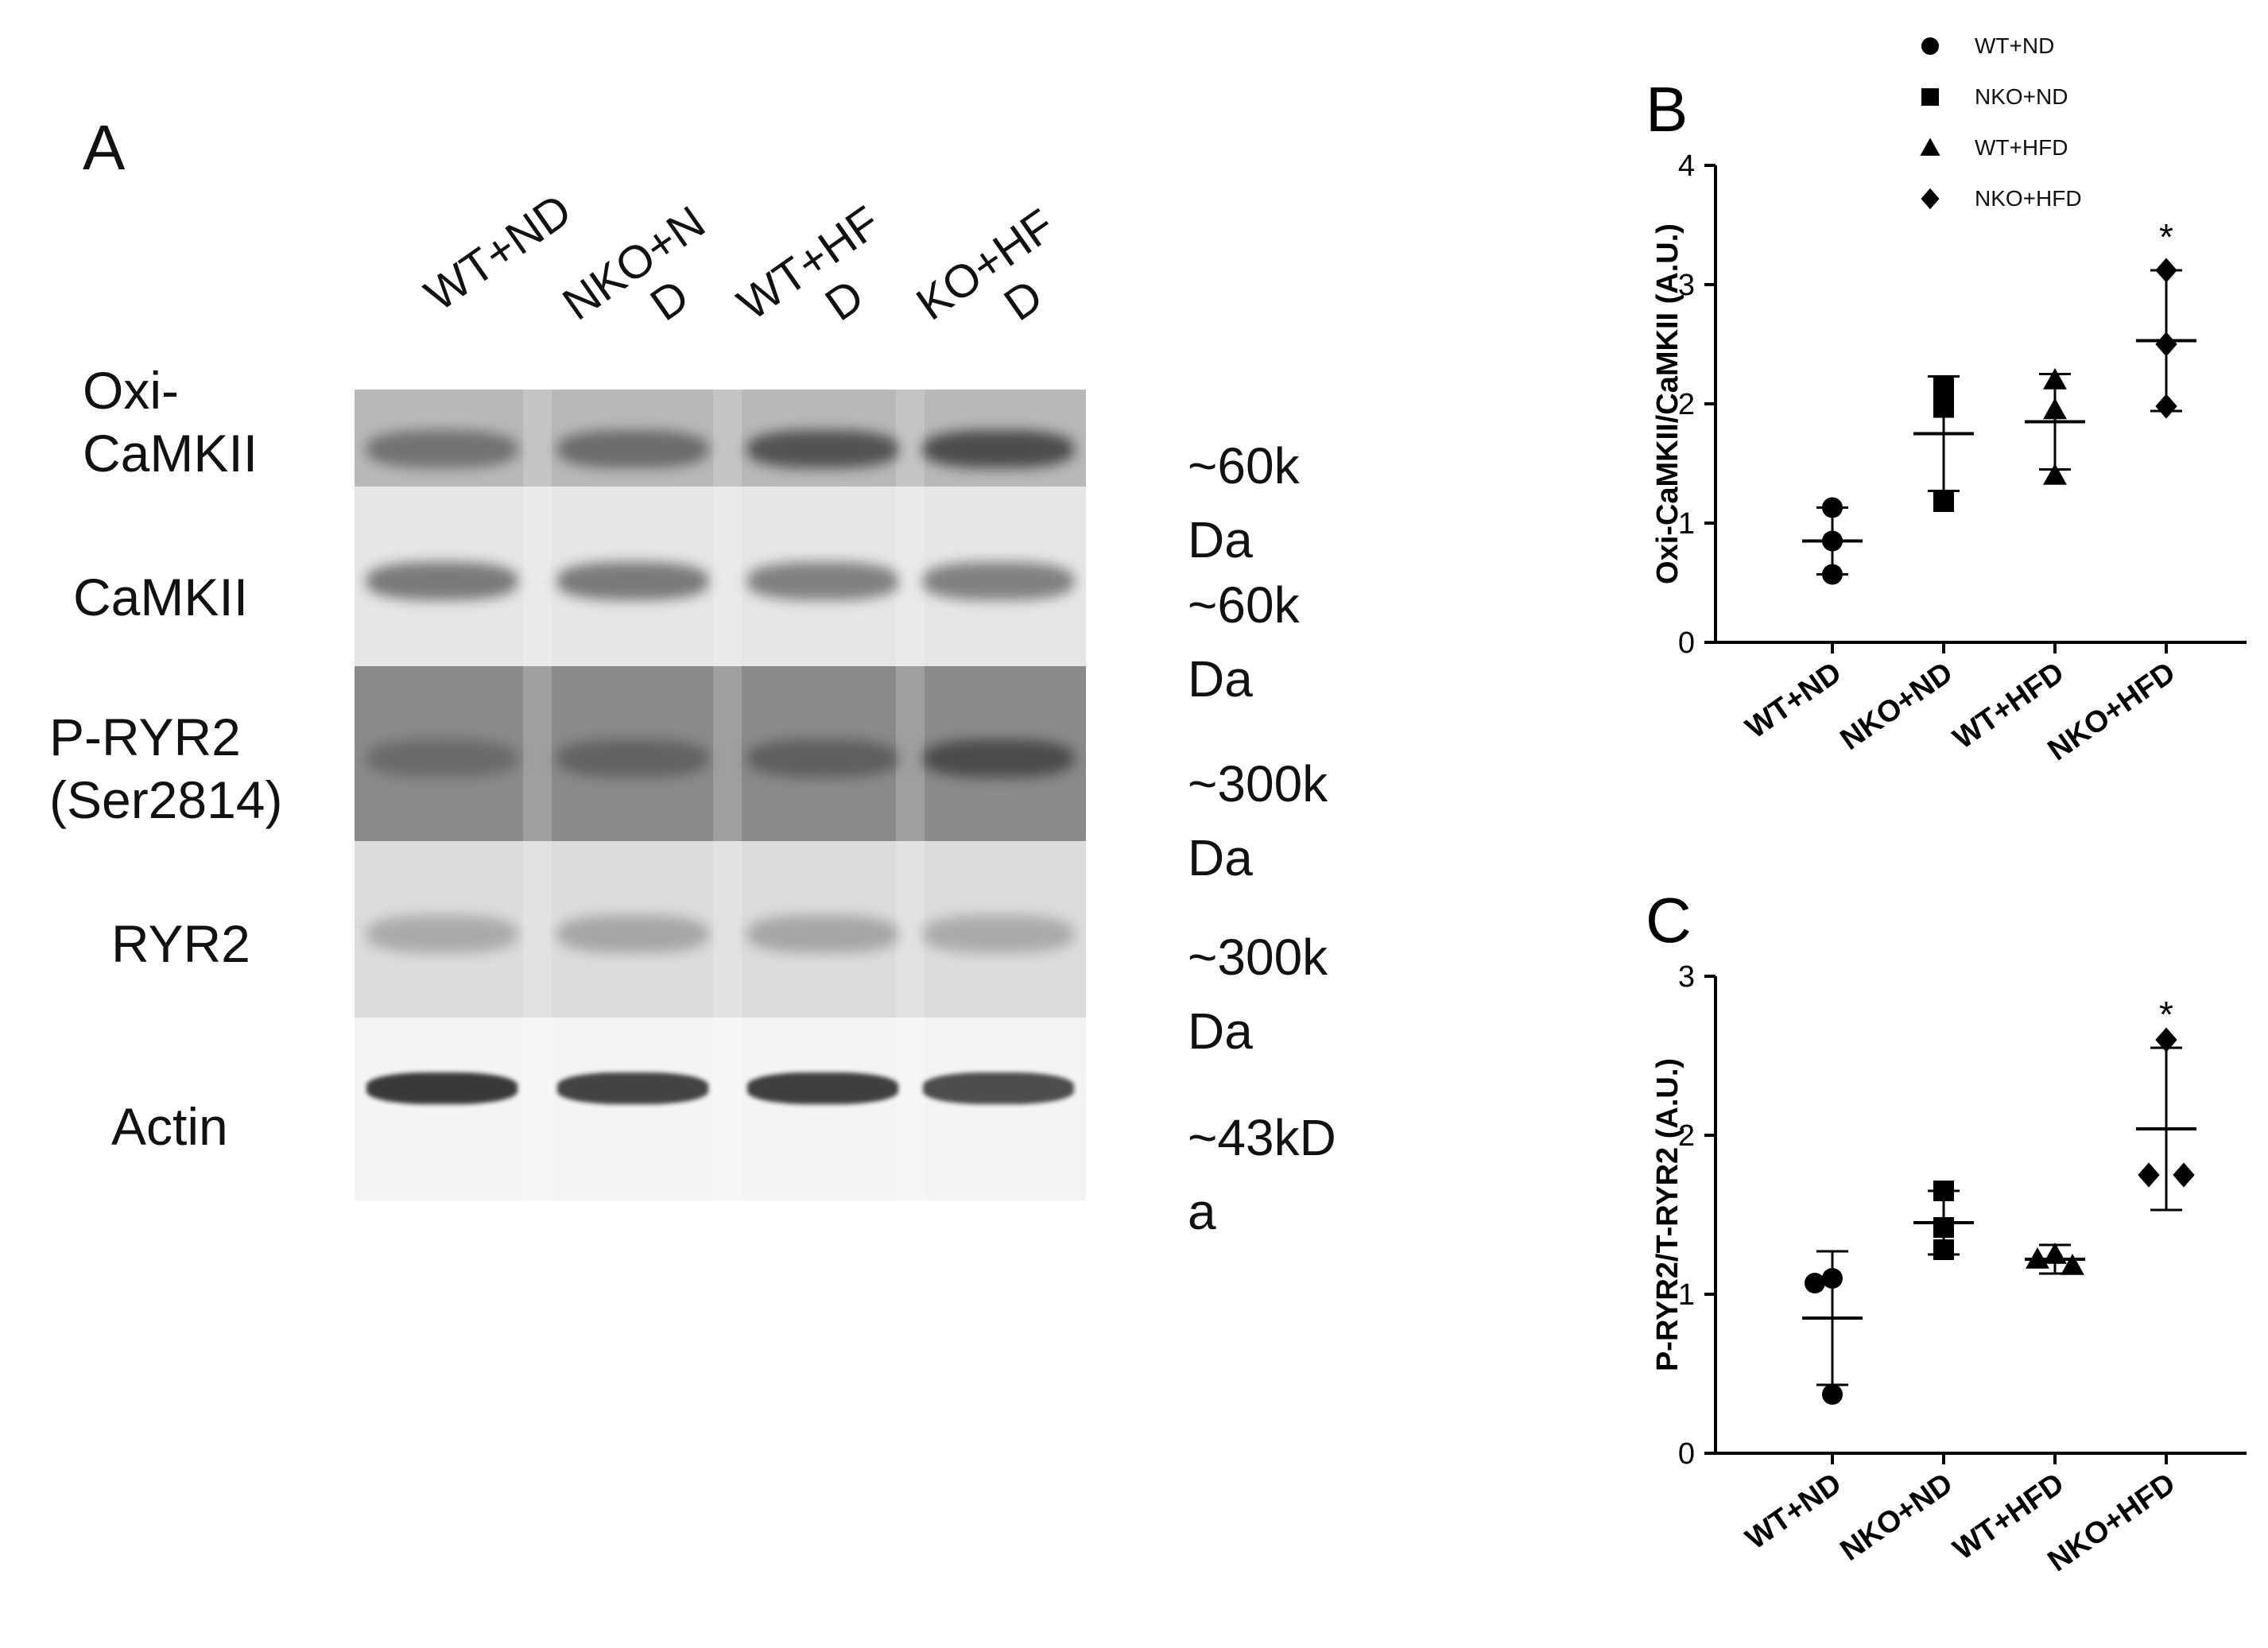 This screenshot has width=2268, height=1648. What do you see at coordinates (180, 943) in the screenshot?
I see `blot-label: RYR2` at bounding box center [180, 943].